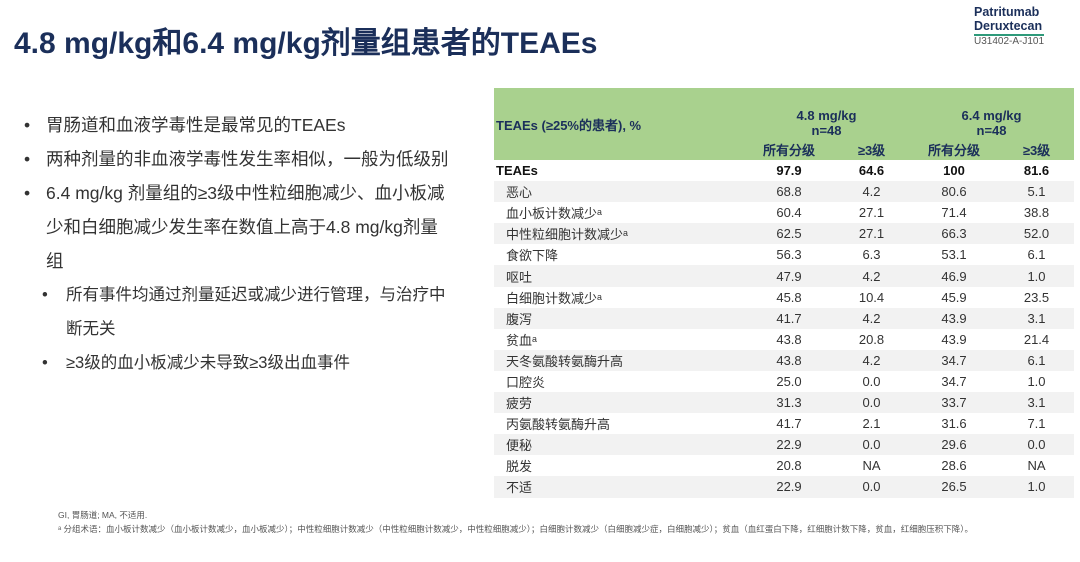 The width and height of the screenshot is (1080, 562). I want to click on row-label: 恶心, so click(519, 193).